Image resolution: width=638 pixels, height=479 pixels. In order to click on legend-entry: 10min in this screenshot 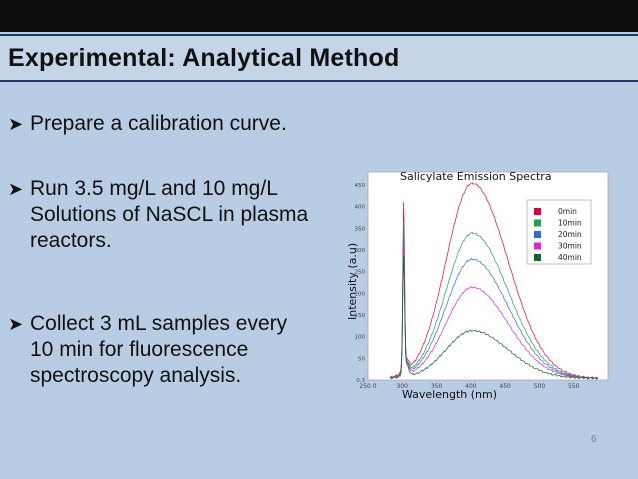, I will do `click(570, 223)`.